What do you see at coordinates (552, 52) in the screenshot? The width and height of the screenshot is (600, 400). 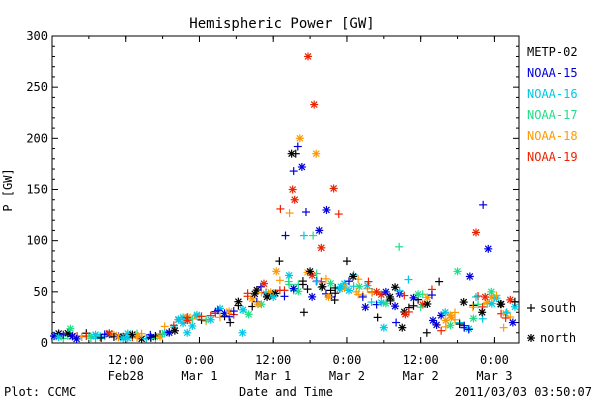 I see `legend-entry: METP-02` at bounding box center [552, 52].